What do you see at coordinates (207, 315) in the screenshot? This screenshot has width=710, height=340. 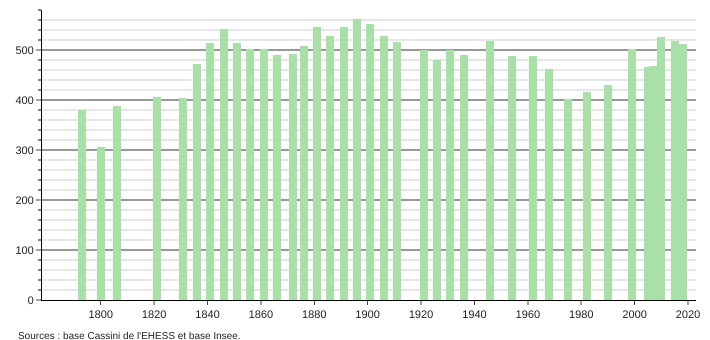 I see `x-tick-label: 1840` at bounding box center [207, 315].